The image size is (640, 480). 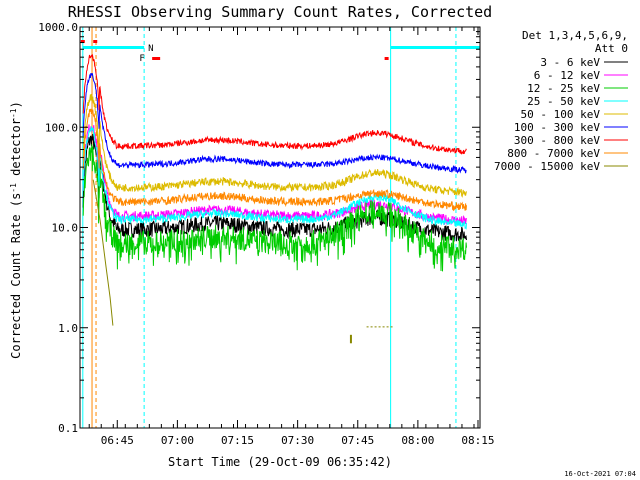 I want to click on x-tick-label: 08:00, so click(x=417, y=440).